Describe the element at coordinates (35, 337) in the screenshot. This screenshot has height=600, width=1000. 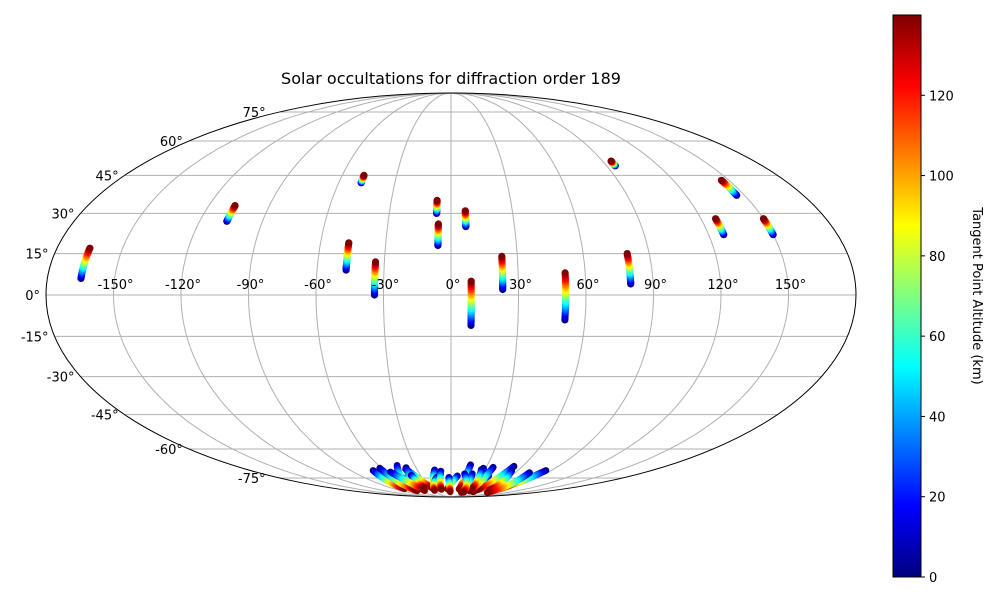
I see `lat-tick-label: -15°` at that location.